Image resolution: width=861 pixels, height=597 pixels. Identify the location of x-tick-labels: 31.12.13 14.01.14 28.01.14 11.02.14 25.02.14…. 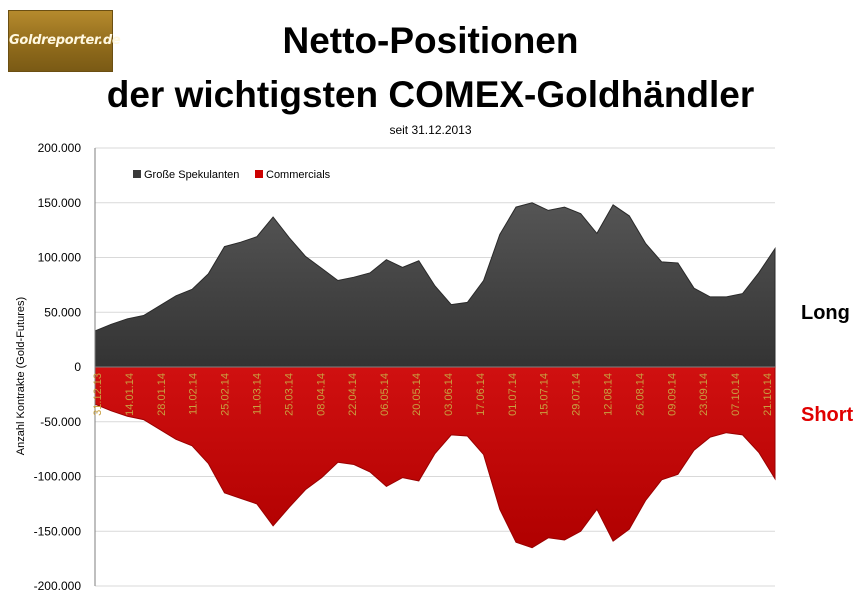
(433, 394).